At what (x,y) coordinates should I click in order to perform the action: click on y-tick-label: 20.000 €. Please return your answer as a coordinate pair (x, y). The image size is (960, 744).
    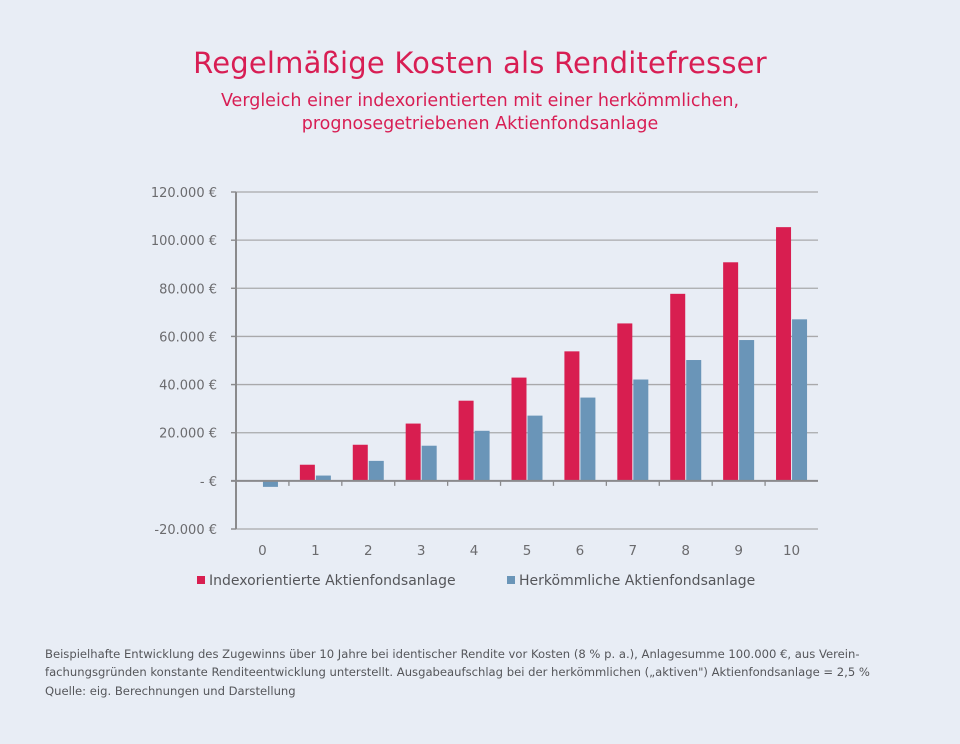
    Looking at the image, I should click on (188, 434).